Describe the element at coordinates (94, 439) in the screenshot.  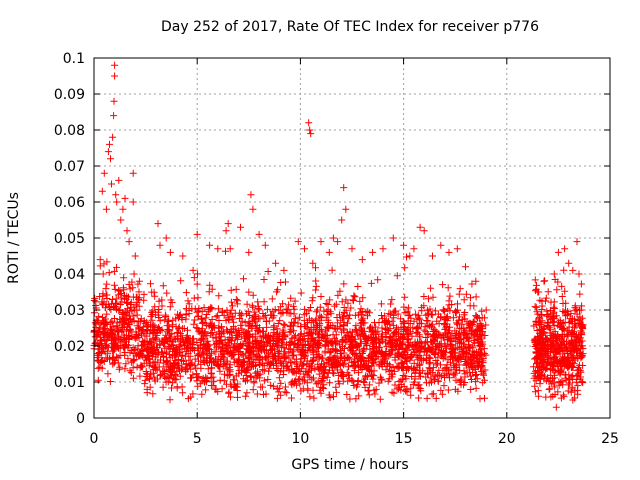
I see `x-tick-label: 0` at that location.